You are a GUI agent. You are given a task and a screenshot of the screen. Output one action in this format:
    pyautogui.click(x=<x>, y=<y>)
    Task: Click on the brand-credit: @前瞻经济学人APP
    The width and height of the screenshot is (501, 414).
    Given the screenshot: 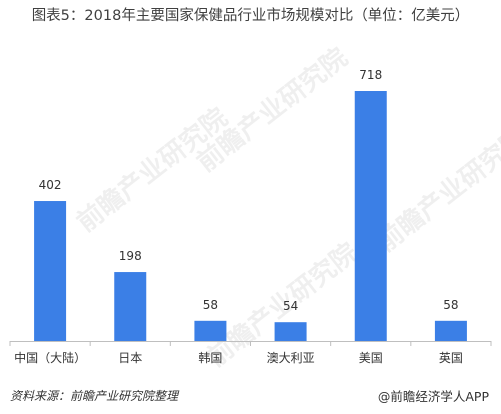 What is the action you would take?
    pyautogui.click(x=433, y=396)
    